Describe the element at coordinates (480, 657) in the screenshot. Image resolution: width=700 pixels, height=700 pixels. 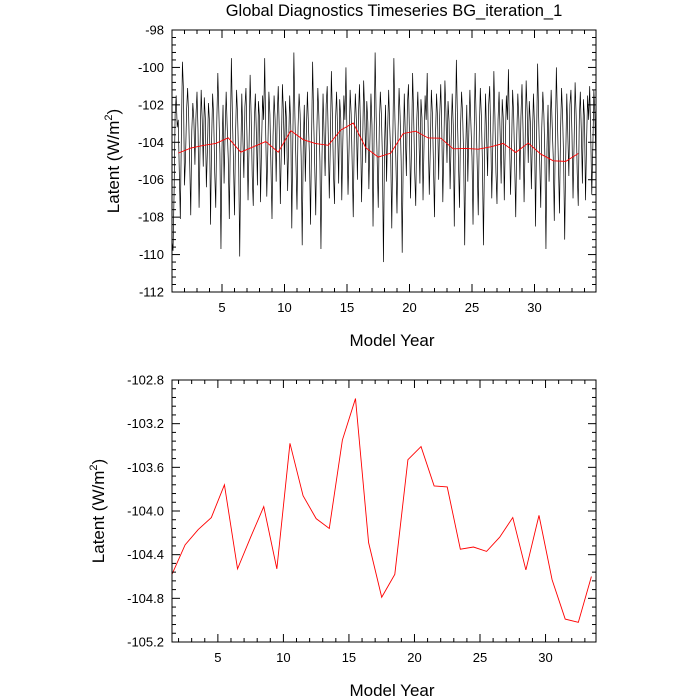
I see `bottom-panel-x-tick-label: 25` at that location.